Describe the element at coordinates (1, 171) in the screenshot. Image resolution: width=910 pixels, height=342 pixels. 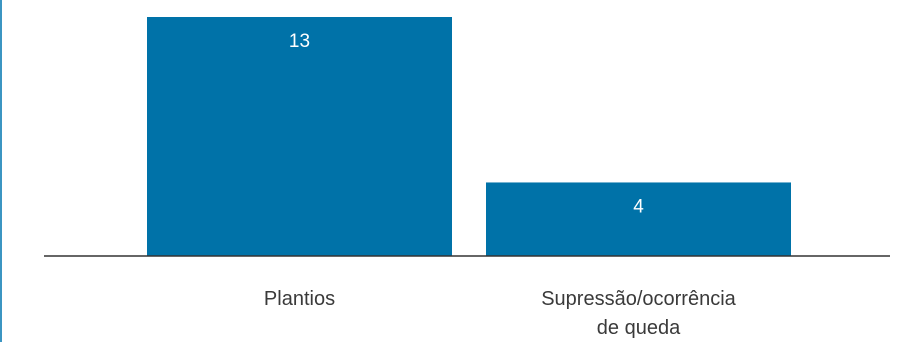
I see `frame-left-border` at that location.